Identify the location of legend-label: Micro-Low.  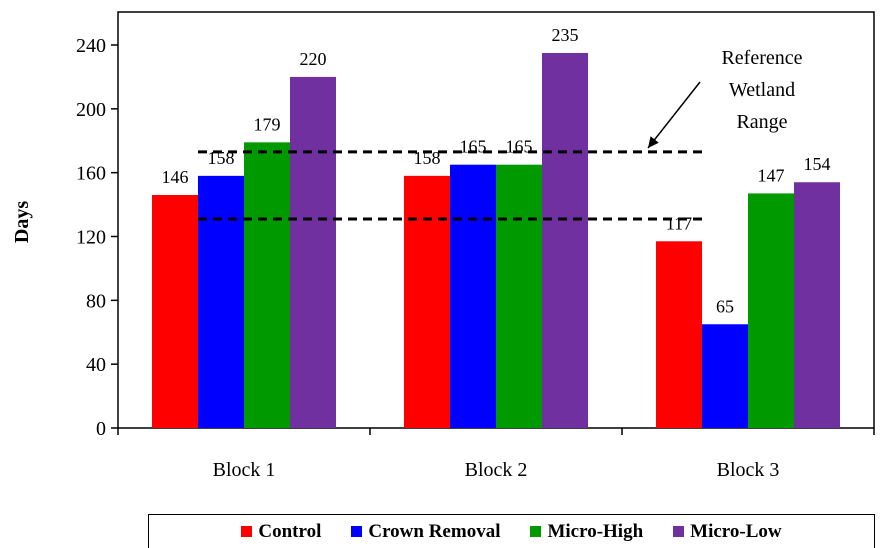
(736, 531).